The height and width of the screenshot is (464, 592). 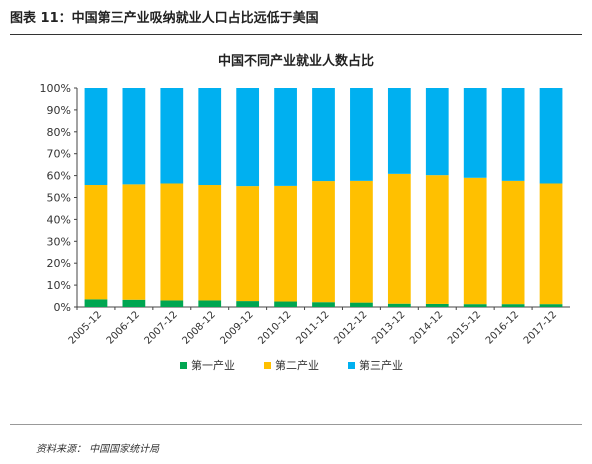 I want to click on legend-label: 第二产业, so click(x=297, y=365).